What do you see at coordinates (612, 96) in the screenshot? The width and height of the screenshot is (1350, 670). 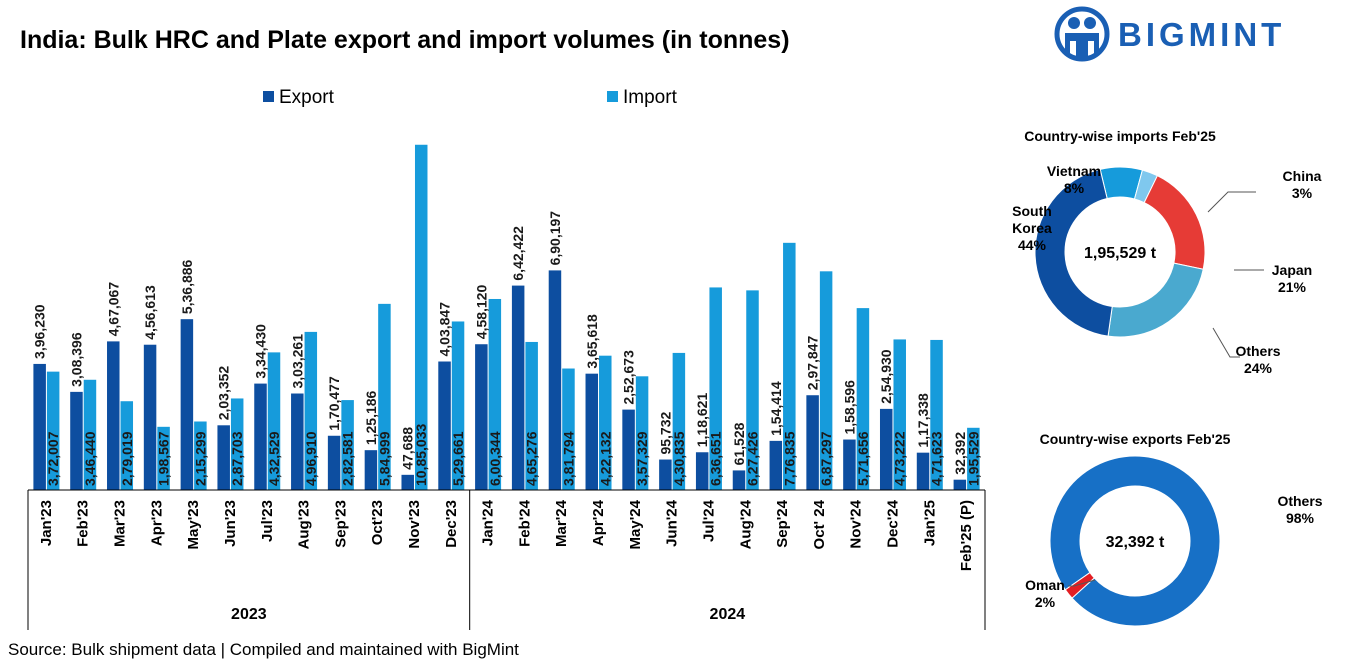 I see `legend-swatch-import` at bounding box center [612, 96].